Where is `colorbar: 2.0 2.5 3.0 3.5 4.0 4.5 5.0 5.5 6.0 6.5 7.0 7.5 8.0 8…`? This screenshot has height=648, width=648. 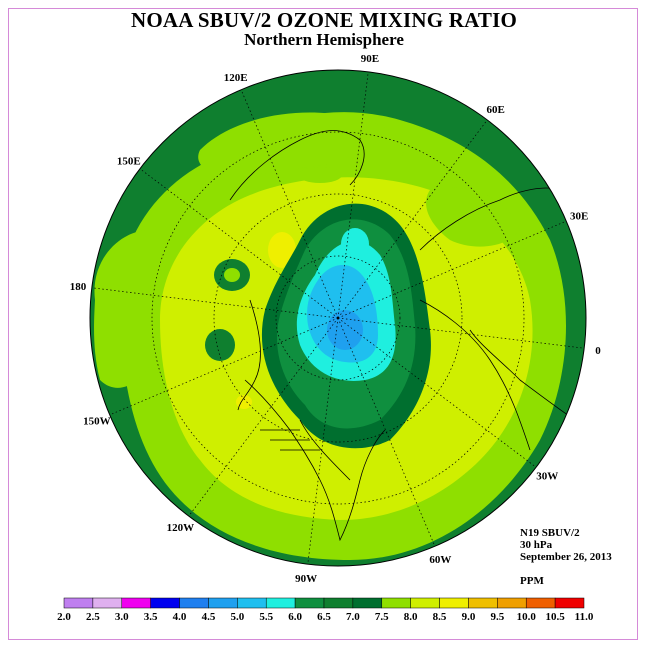
colorbar: 2.0 2.5 3.0 3.5 4.0 4.5 5.0 5.5 6.0 6.5 7.0 7.5 8.0 8… is located at coordinates (325, 610).